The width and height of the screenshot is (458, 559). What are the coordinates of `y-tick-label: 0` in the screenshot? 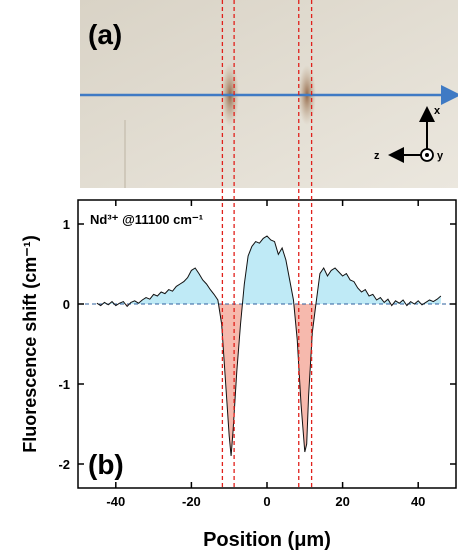 It's located at (66, 304).